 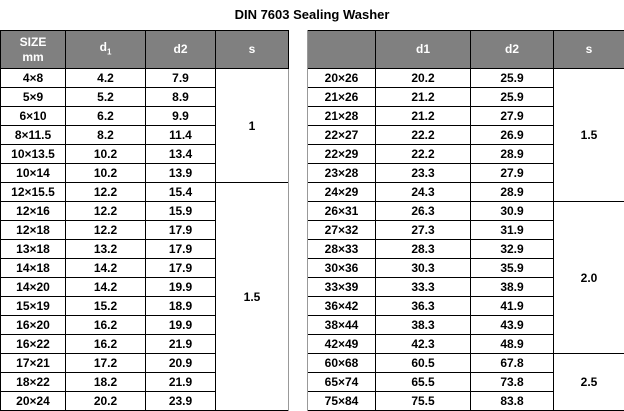 I want to click on cell: 13.2, so click(x=106, y=249).